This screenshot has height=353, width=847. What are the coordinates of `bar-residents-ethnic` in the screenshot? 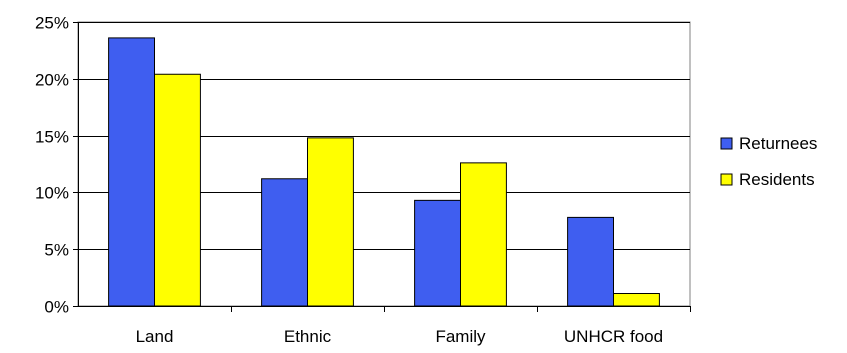 It's located at (330, 222).